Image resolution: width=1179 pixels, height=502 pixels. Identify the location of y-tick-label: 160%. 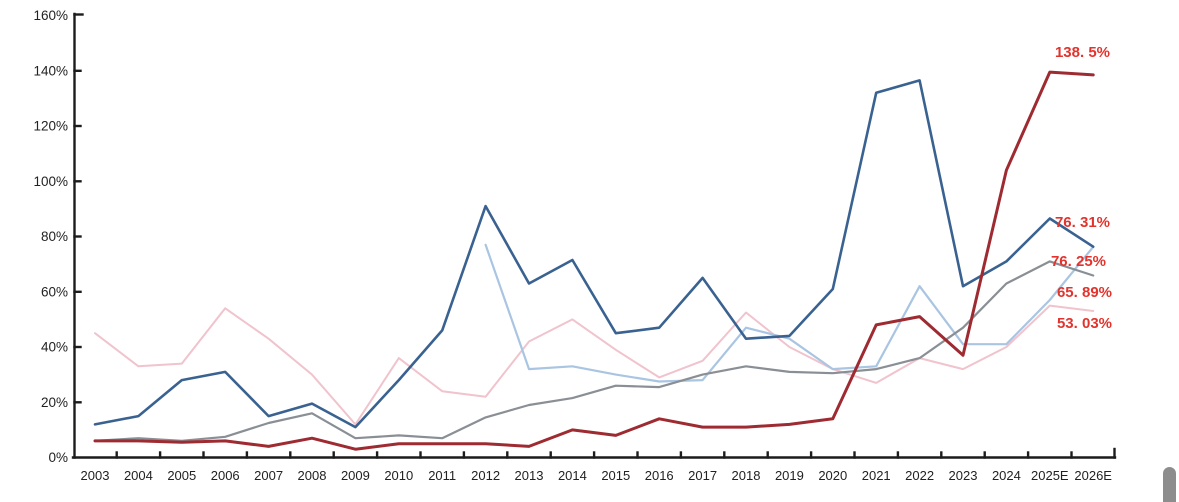
(50, 15).